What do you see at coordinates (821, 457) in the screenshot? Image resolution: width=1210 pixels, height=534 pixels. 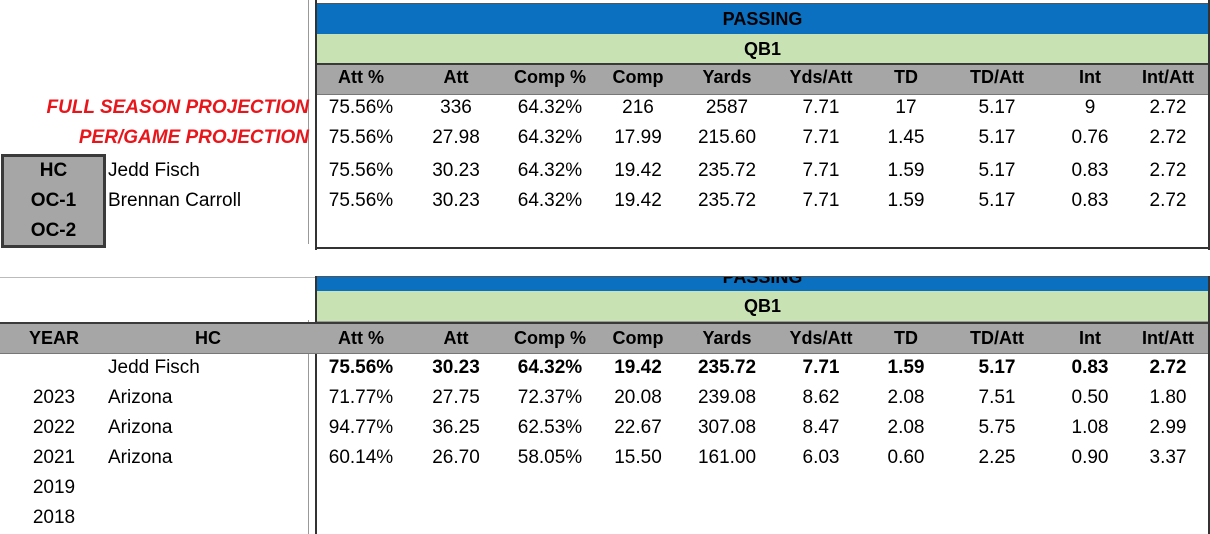 I see `bottom-cell: 6.03` at bounding box center [821, 457].